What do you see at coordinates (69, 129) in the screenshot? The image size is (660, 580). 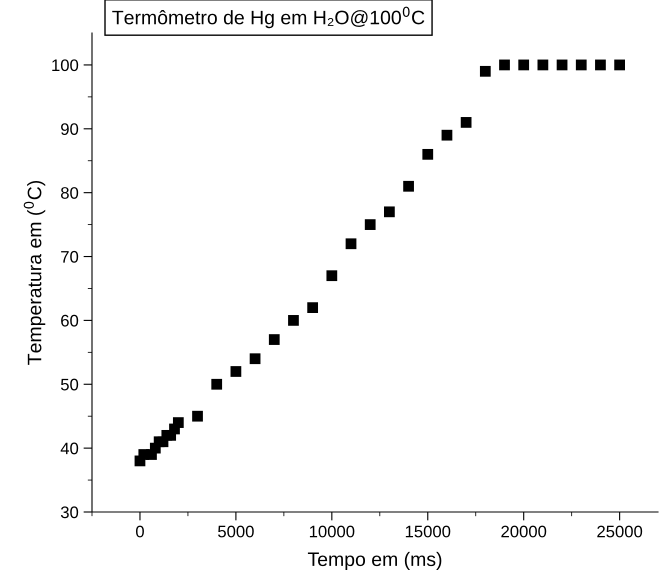 I see `y-tick-label: 90` at bounding box center [69, 129].